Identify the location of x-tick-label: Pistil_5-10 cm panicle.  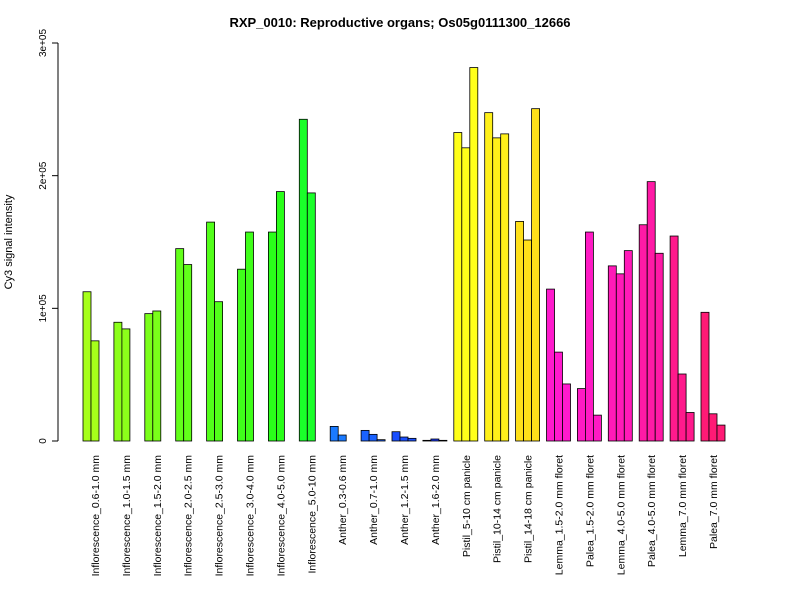
(467, 506).